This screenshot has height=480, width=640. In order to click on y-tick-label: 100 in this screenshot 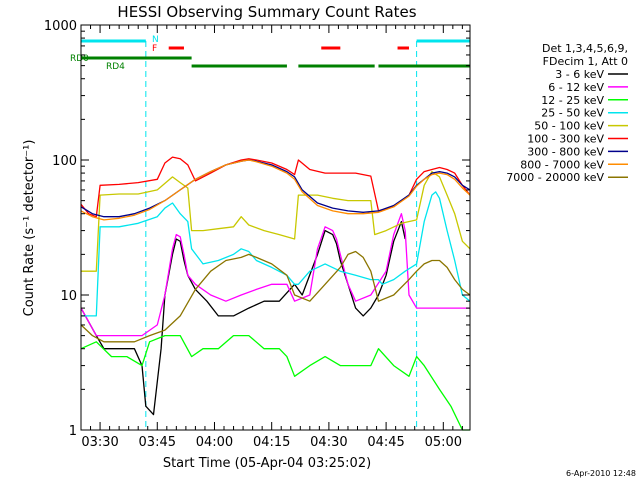, I will do `click(64, 161)`.